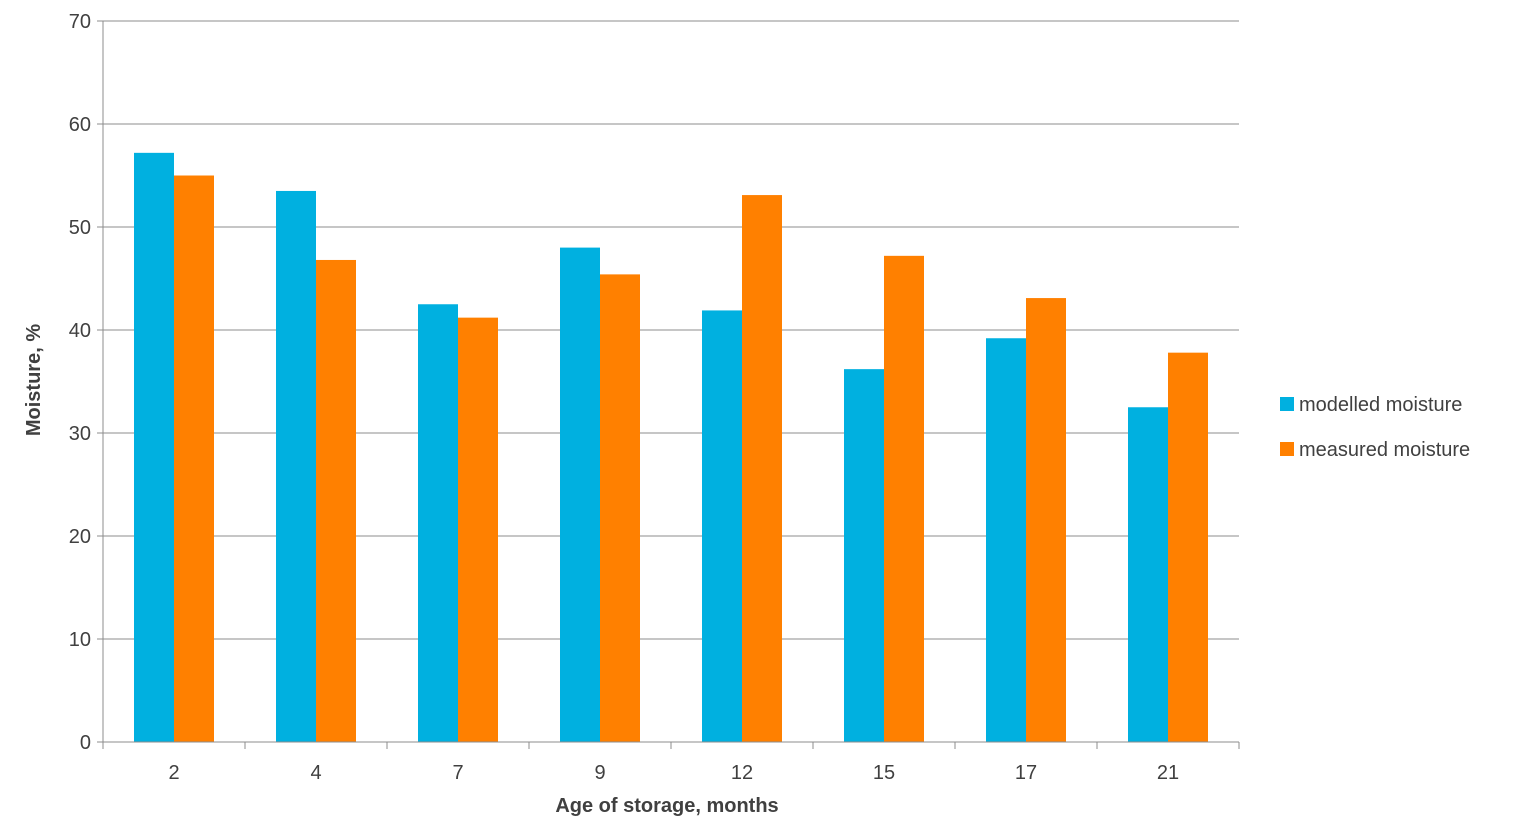  Describe the element at coordinates (80, 22) in the screenshot. I see `y-tick-label: 70` at that location.